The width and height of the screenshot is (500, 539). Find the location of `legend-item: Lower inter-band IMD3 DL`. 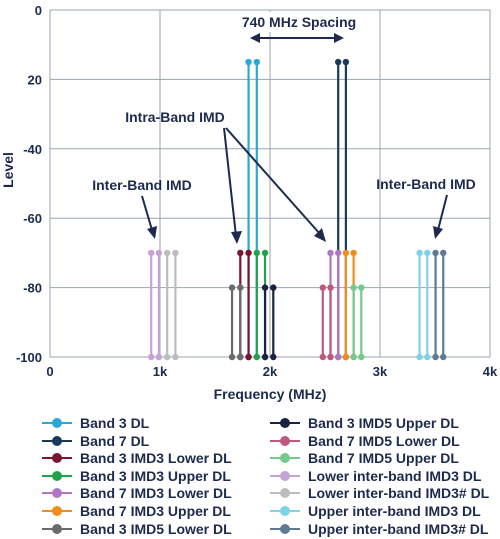

legend-item: Lower inter-band IMD3 DL is located at coordinates (374, 476).